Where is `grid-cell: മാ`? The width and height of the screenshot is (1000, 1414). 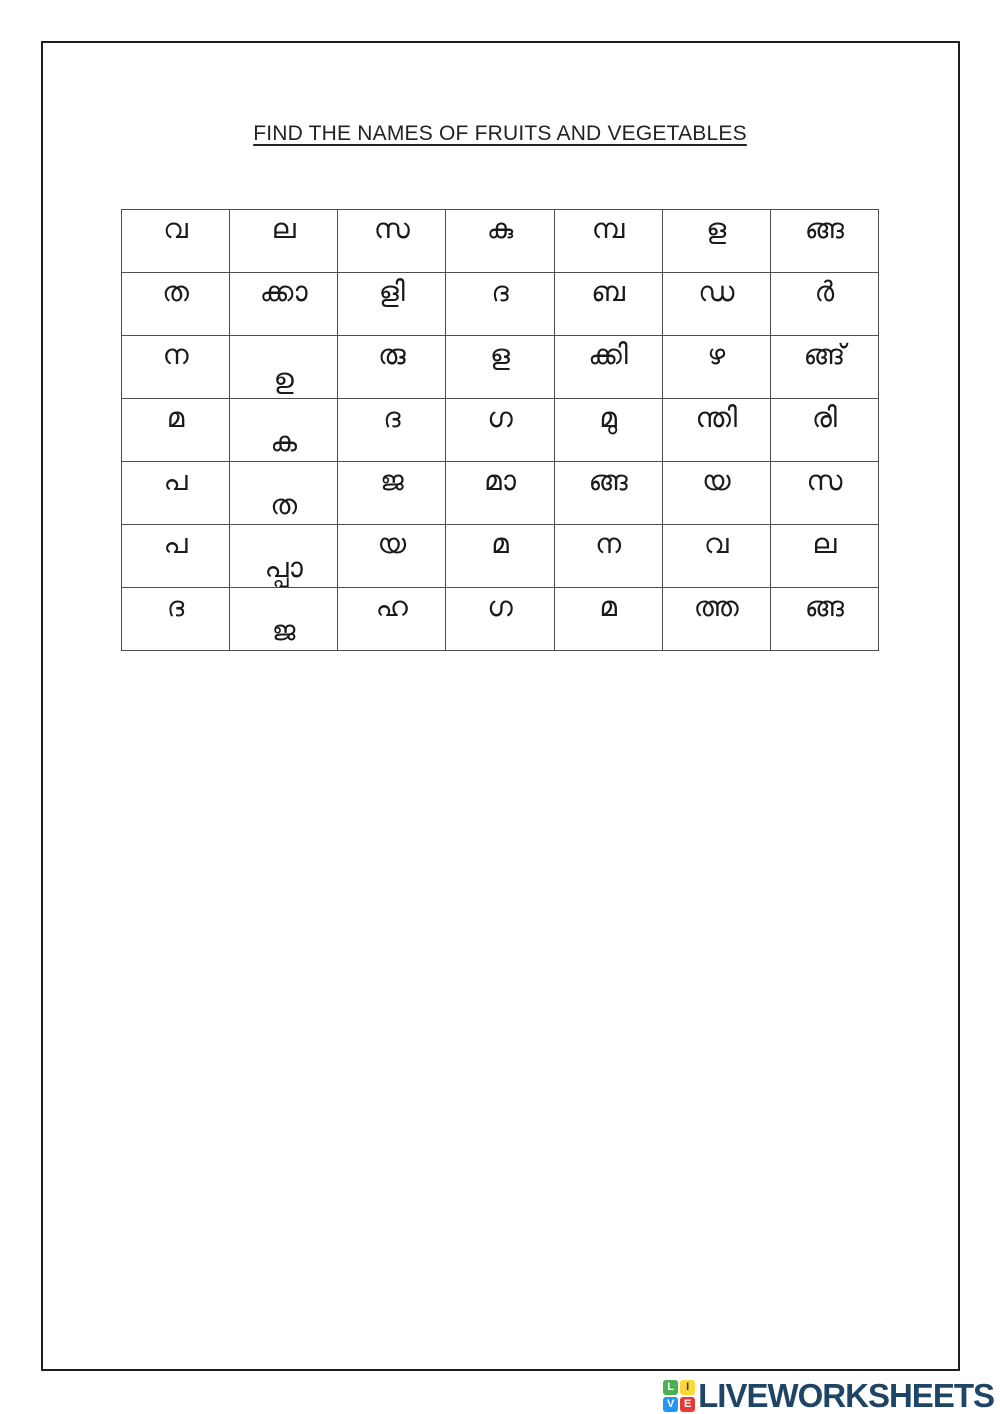 grid-cell: മാ is located at coordinates (500, 493).